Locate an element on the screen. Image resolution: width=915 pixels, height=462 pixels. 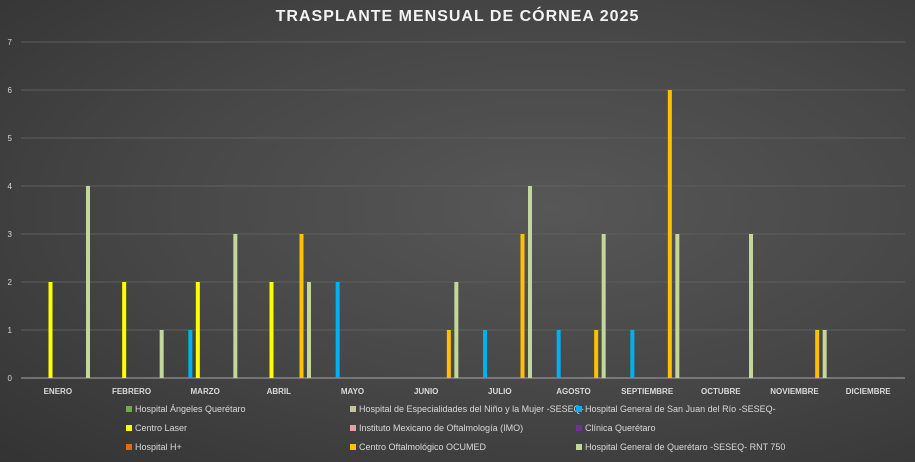
legend-item: Clínica Querétaro is located at coordinates (616, 428).